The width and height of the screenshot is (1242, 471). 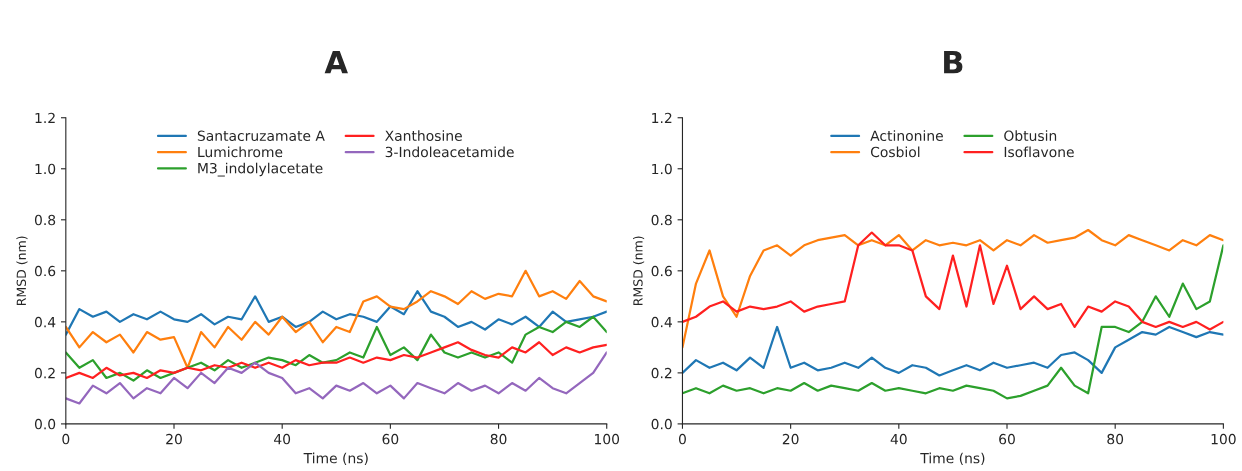 What do you see at coordinates (261, 135) in the screenshot?
I see `legend-label: Santacruzamate A` at bounding box center [261, 135].